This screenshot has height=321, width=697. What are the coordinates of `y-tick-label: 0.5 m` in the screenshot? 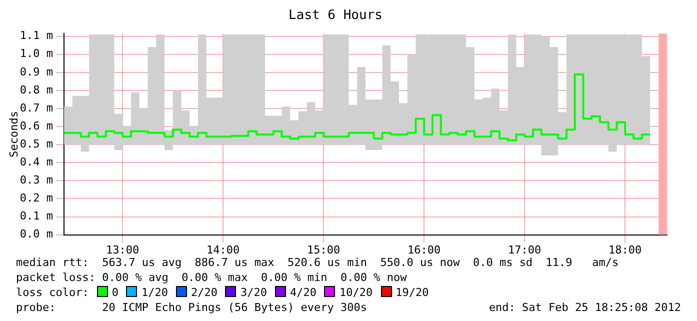 It's located at (37, 143).